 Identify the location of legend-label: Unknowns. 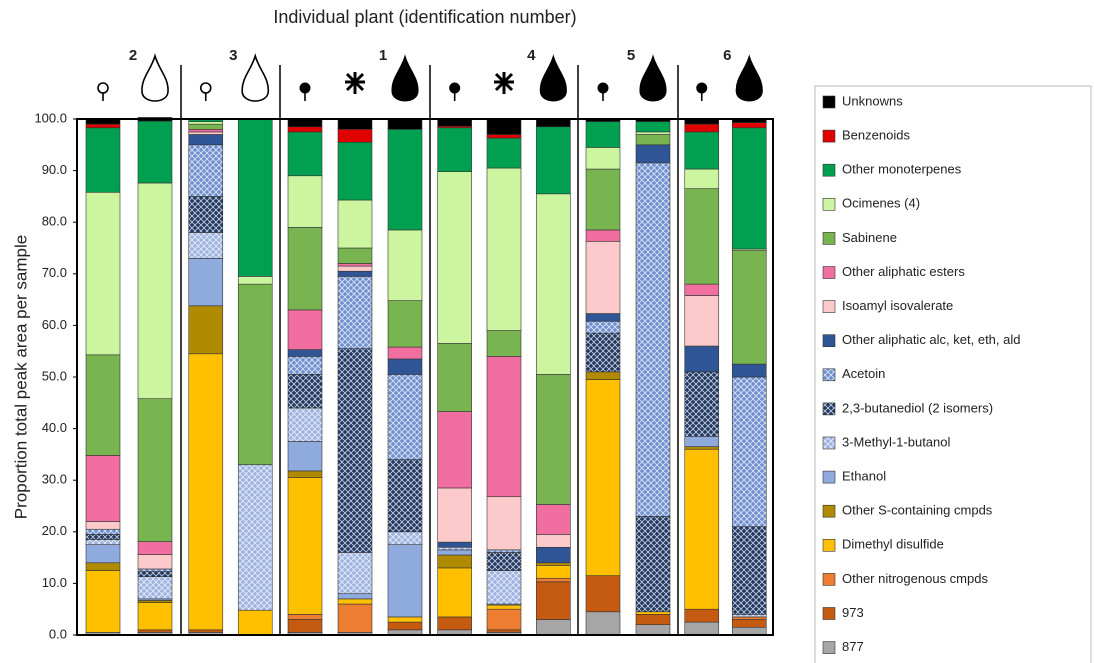
(872, 100).